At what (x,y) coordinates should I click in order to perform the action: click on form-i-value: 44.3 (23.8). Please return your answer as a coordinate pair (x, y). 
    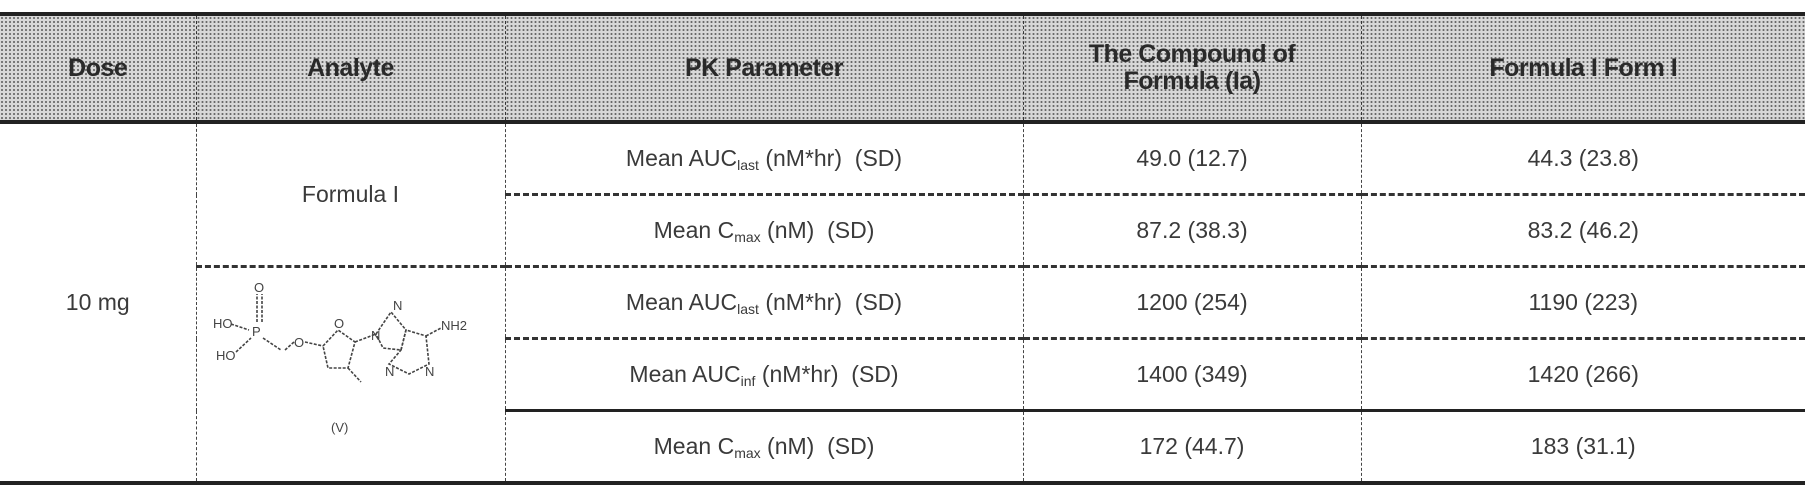
    Looking at the image, I should click on (1583, 158).